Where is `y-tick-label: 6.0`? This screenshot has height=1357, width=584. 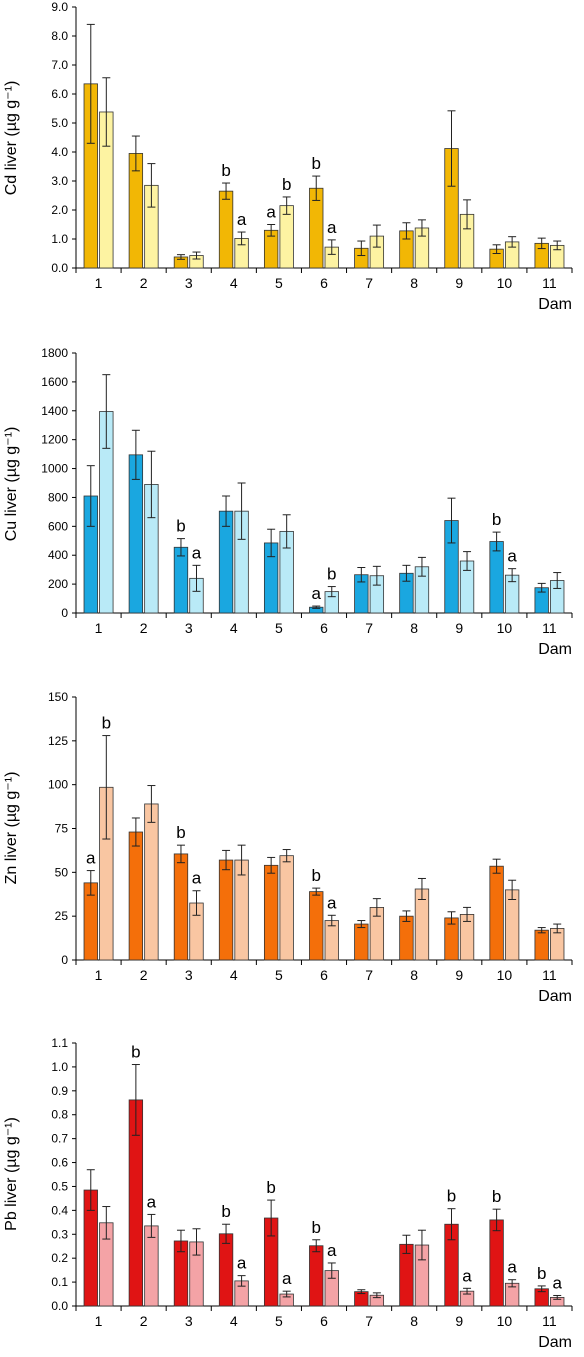
y-tick-label: 6.0 is located at coordinates (59, 94).